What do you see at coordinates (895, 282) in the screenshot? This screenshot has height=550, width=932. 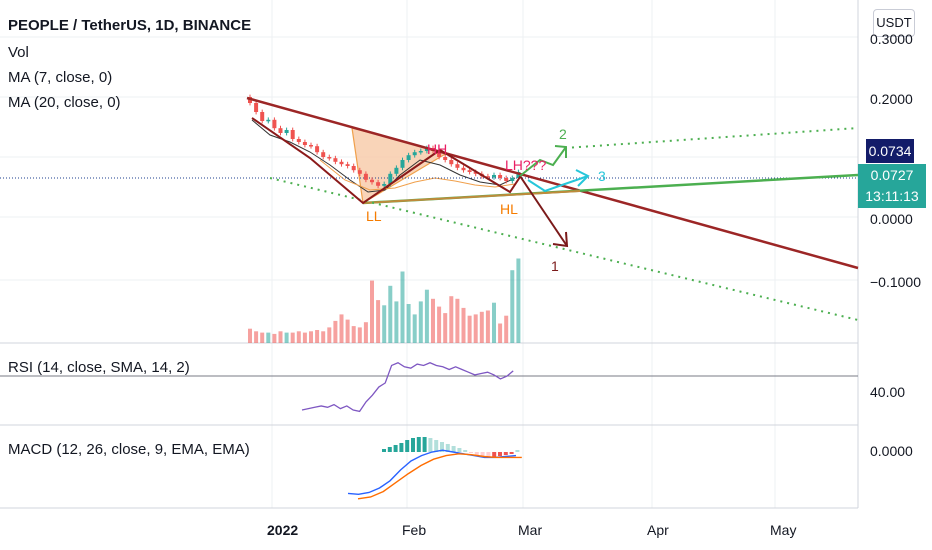 I see `price-tick-4: −0.1000` at bounding box center [895, 282].